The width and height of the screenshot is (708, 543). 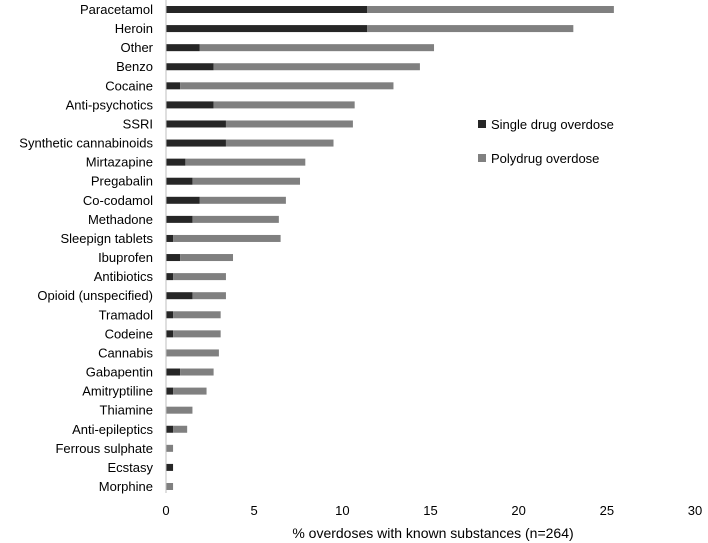 I want to click on category-label: Tramadol, so click(x=126, y=314).